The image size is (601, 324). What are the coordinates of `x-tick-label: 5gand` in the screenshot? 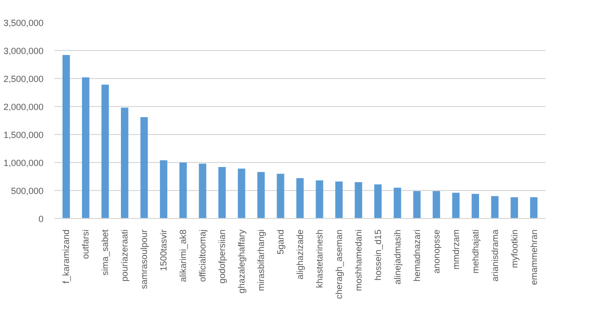 It's located at (281, 242).